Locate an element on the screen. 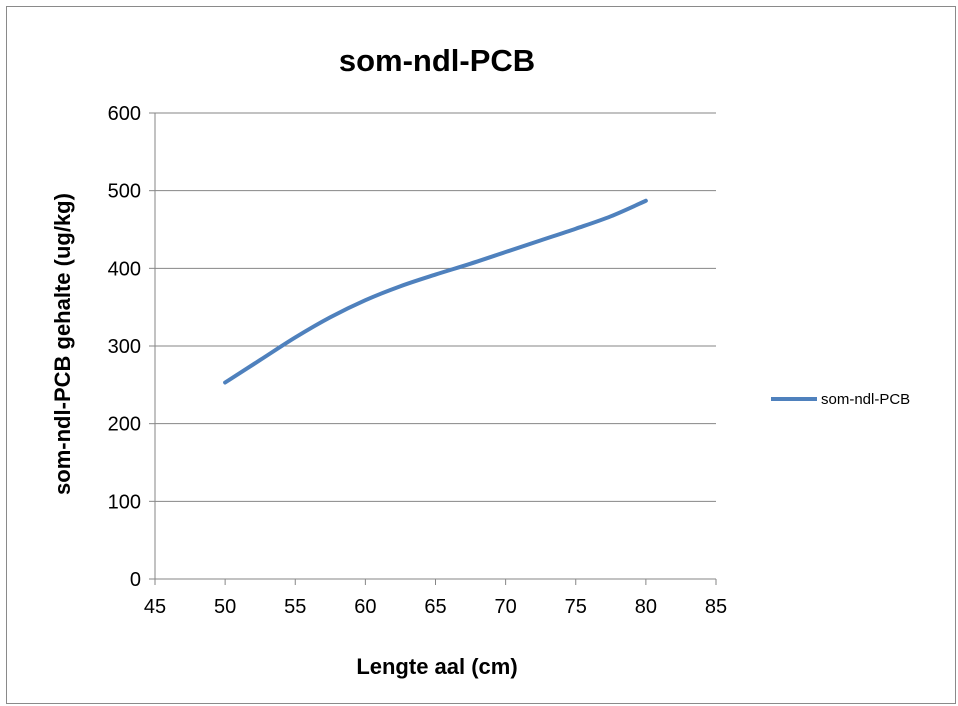 The width and height of the screenshot is (958, 706). x-tick-label: 60 is located at coordinates (365, 607).